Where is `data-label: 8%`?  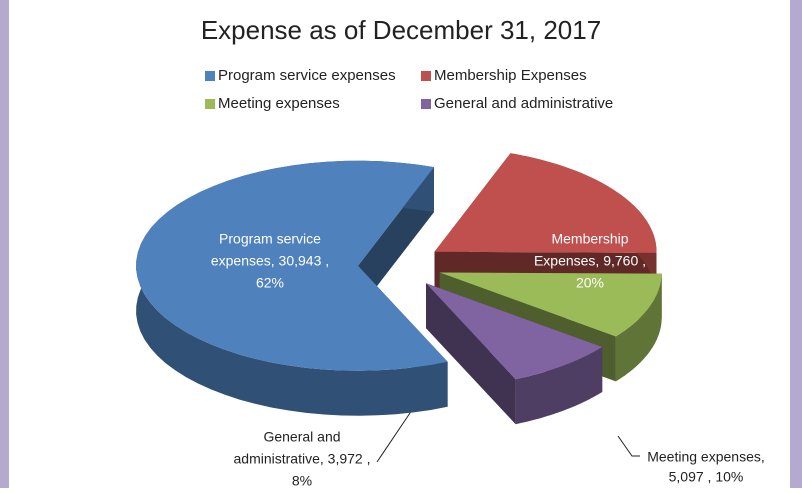
data-label: 8% is located at coordinates (302, 480).